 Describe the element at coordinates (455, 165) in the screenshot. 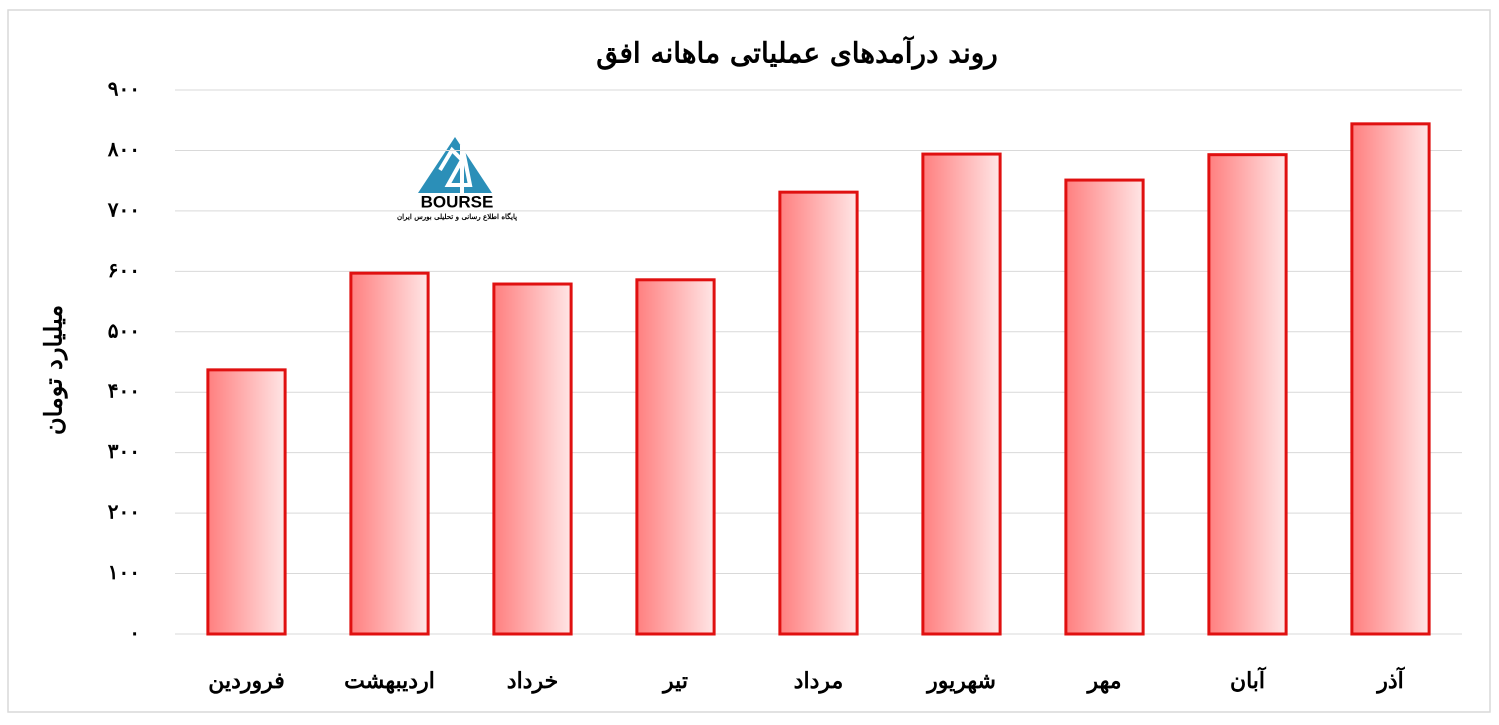

I see `logo-triangle` at that location.